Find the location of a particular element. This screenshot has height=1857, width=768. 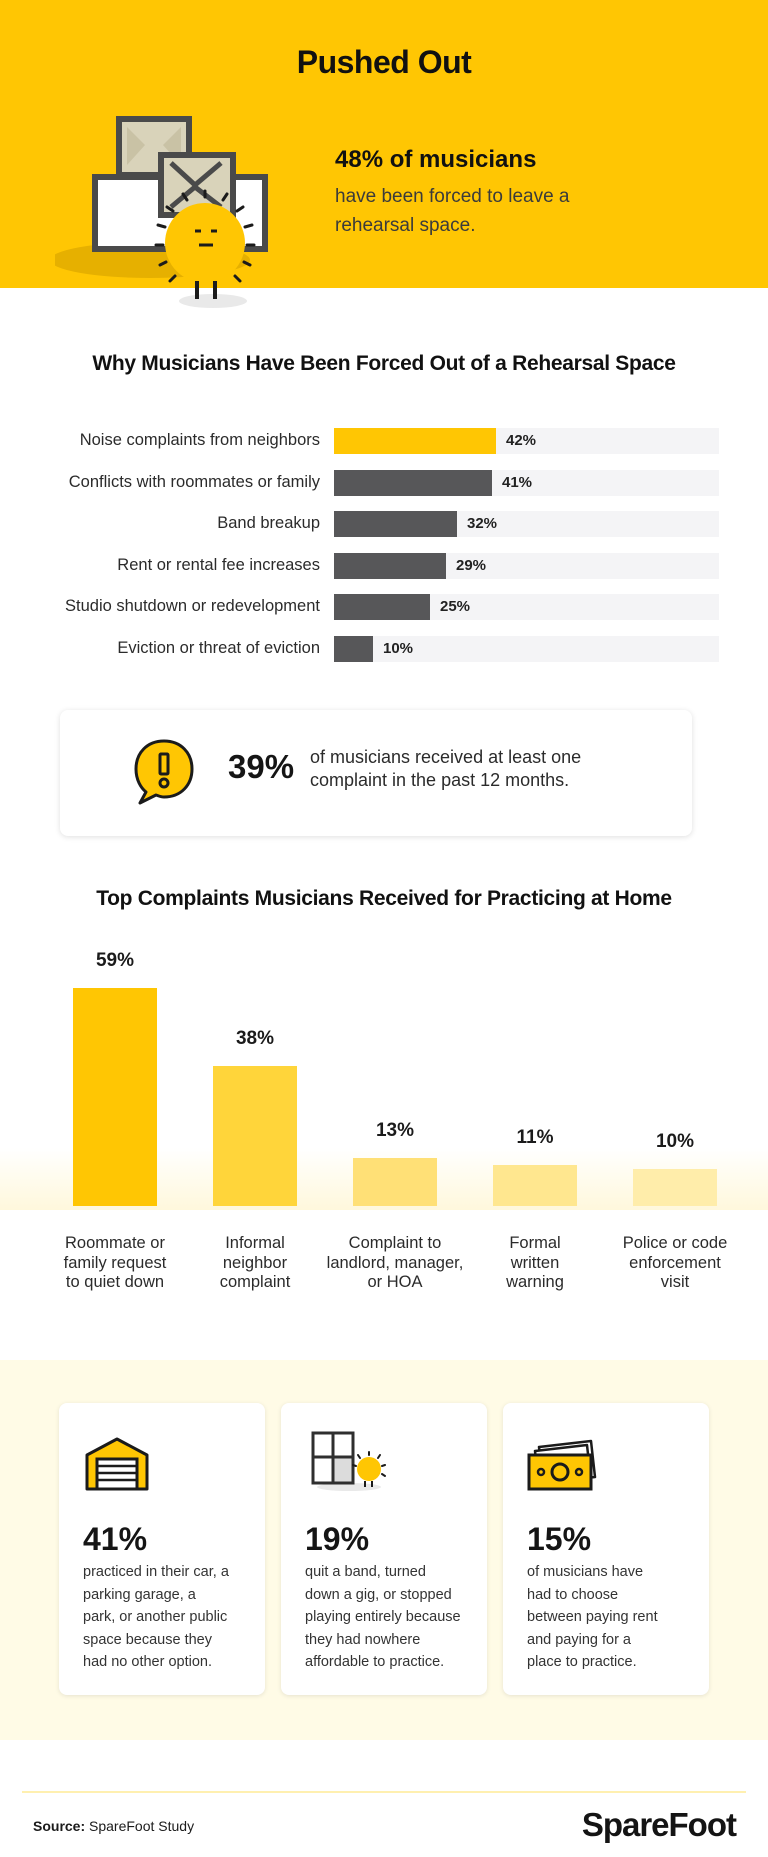

stat-card-line: quit a band, turned is located at coordinates (365, 1572).